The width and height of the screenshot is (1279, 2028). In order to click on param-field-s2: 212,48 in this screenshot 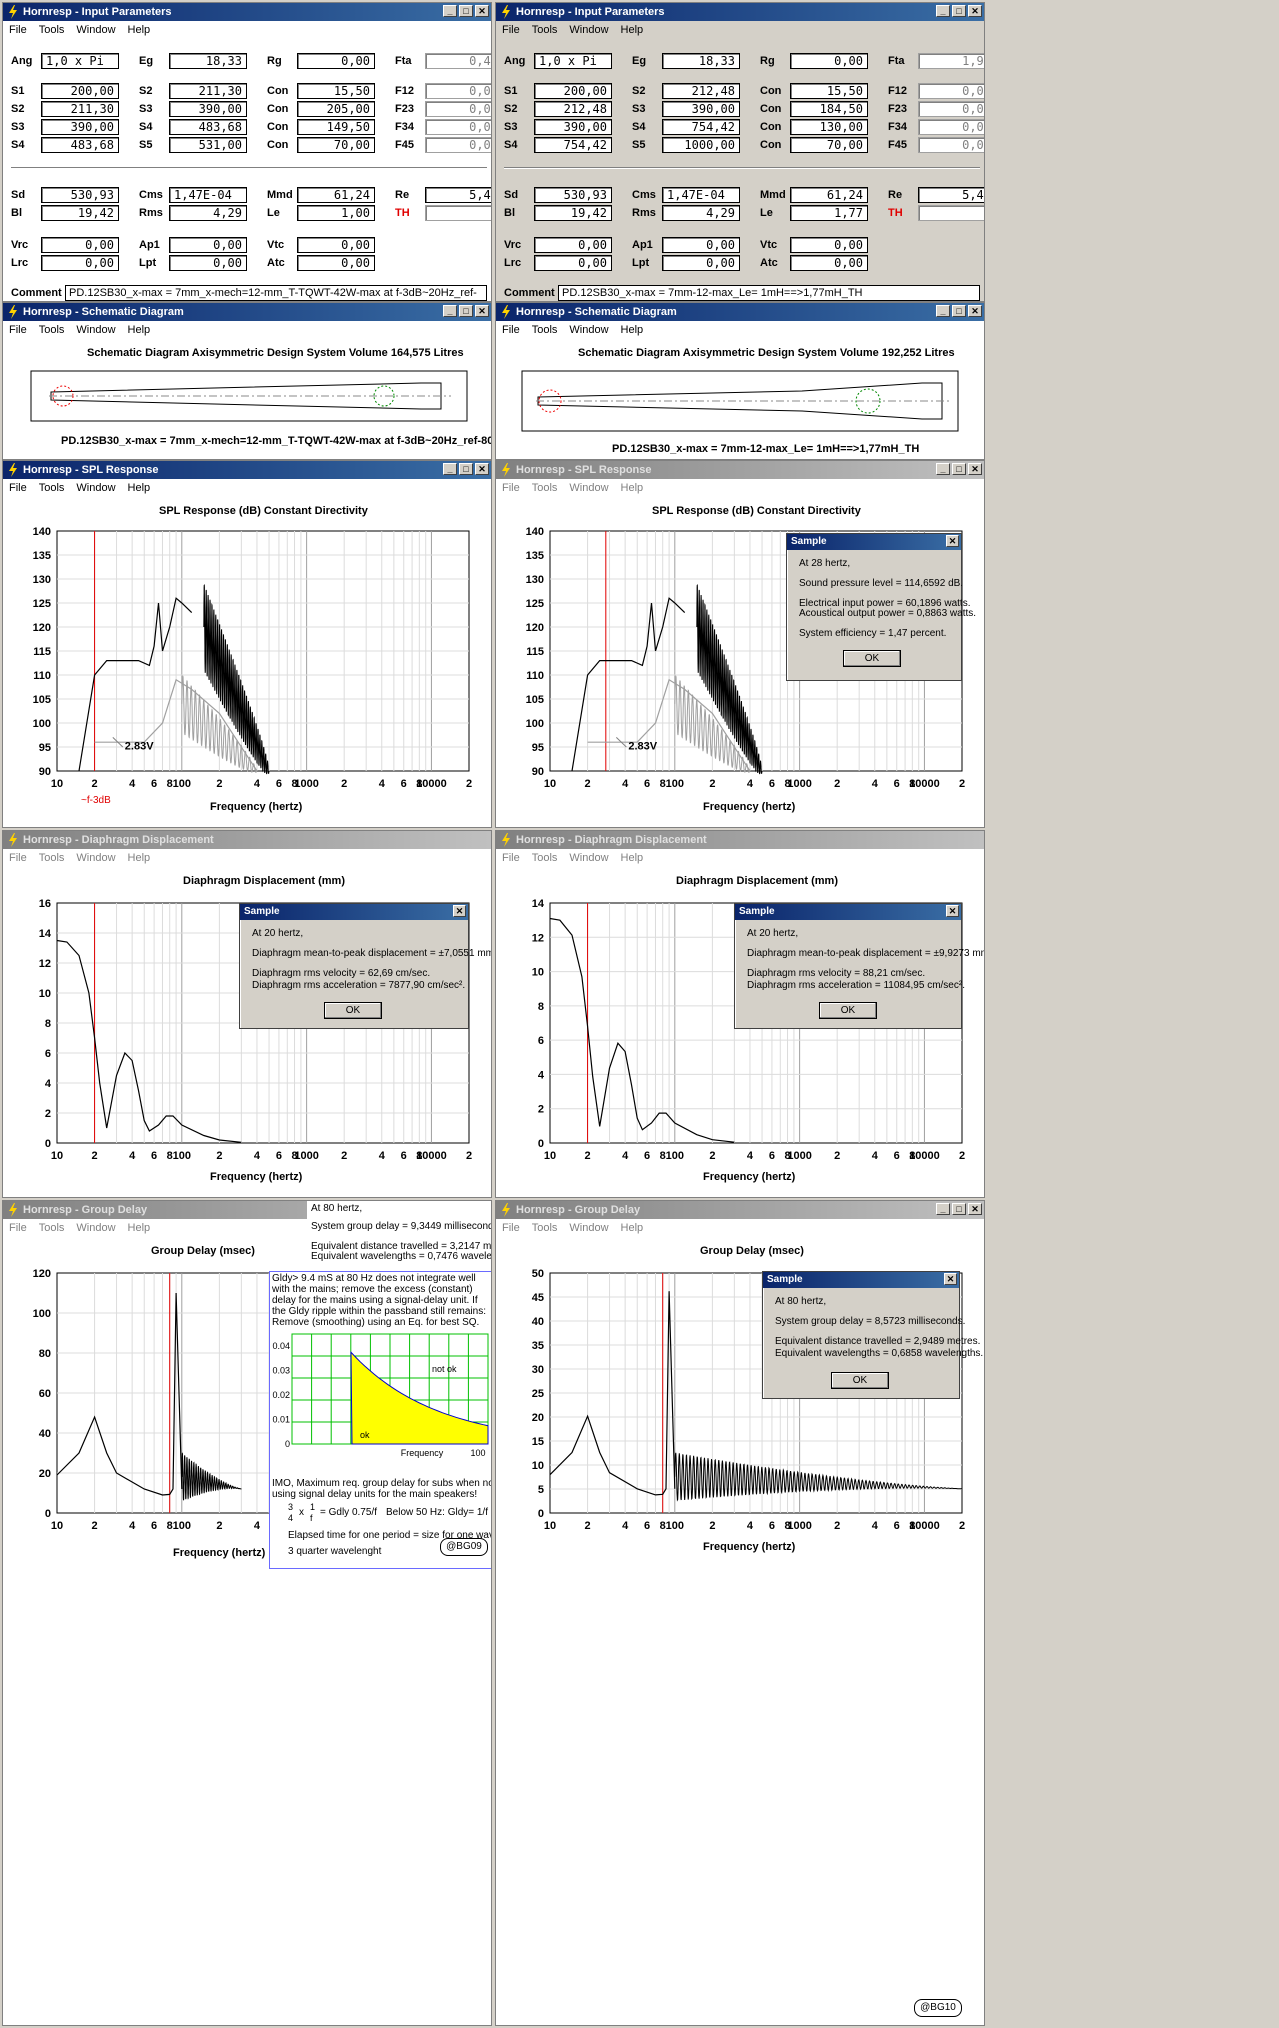, I will do `click(701, 91)`.